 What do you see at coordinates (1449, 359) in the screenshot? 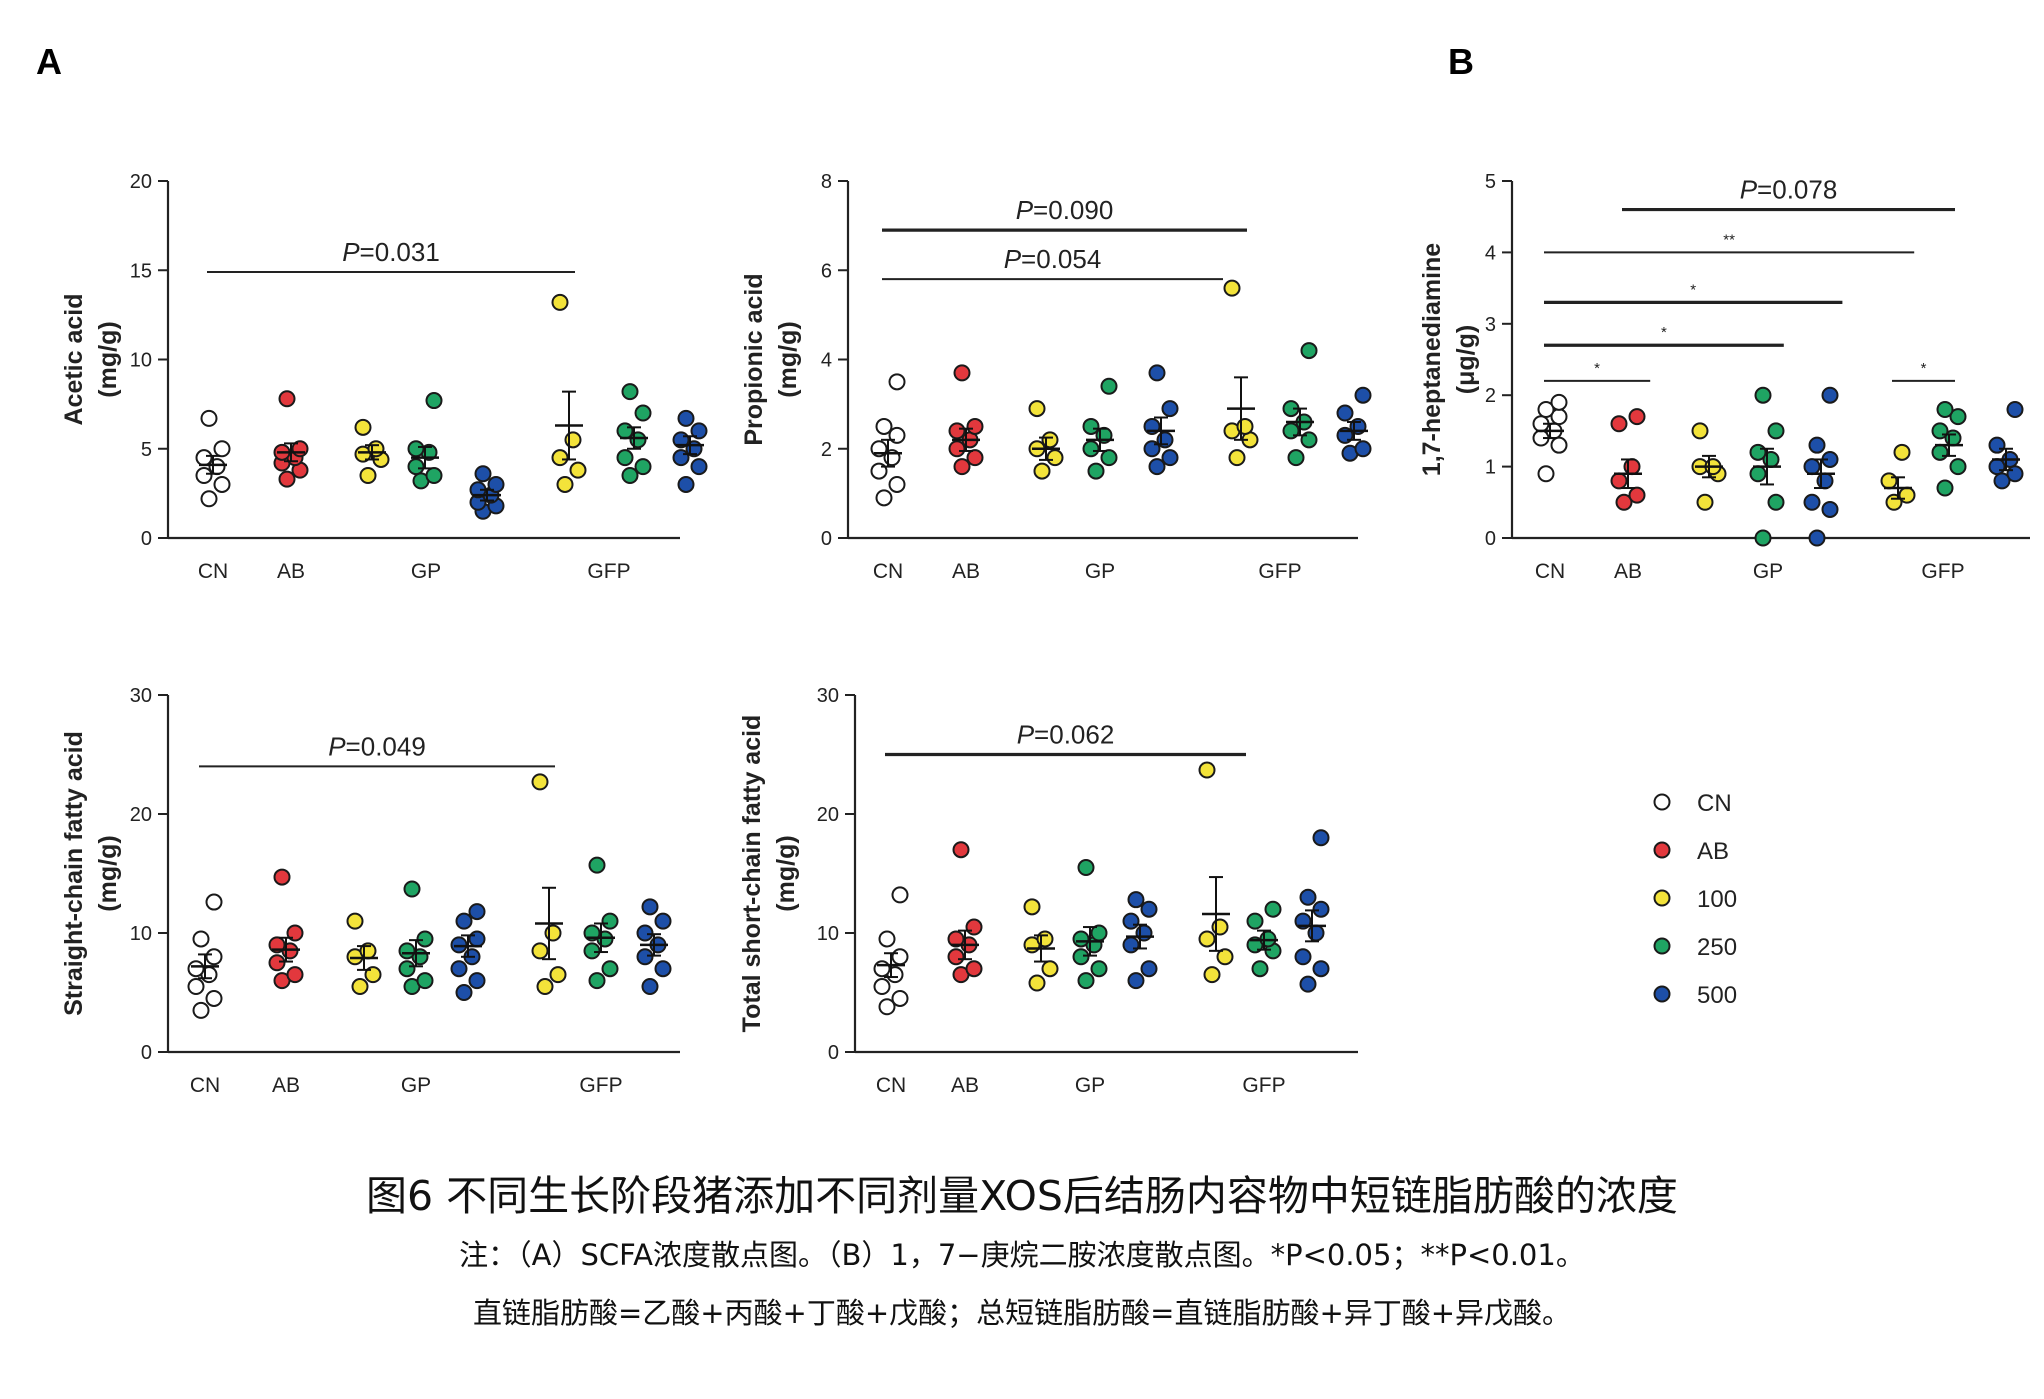
I see `y-axis-label: 1,7-heptanediamine (μg/g)` at bounding box center [1449, 359].